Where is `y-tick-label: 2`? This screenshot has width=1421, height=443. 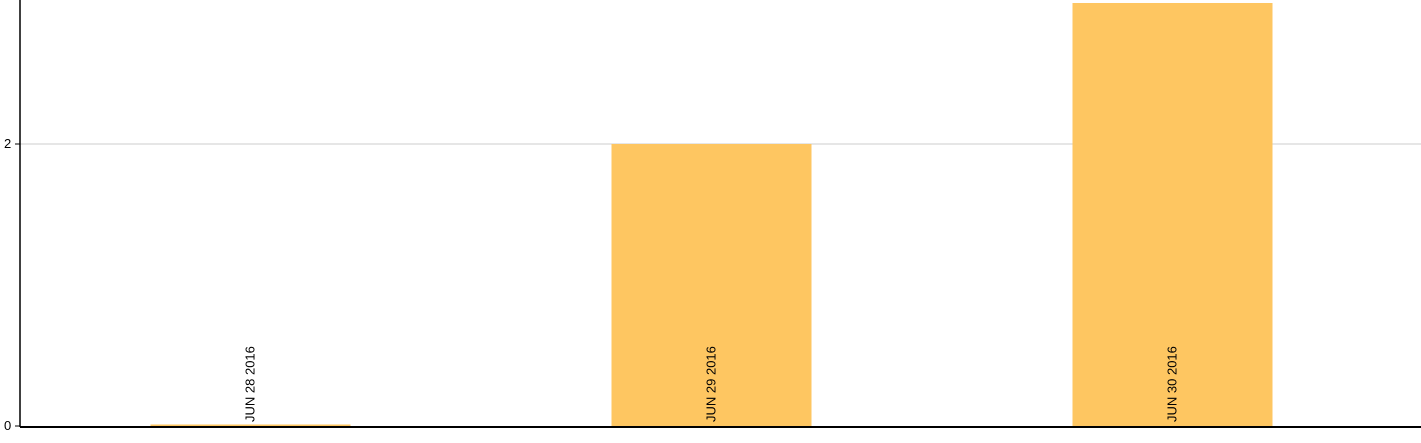
y-tick-label: 2 is located at coordinates (7, 143).